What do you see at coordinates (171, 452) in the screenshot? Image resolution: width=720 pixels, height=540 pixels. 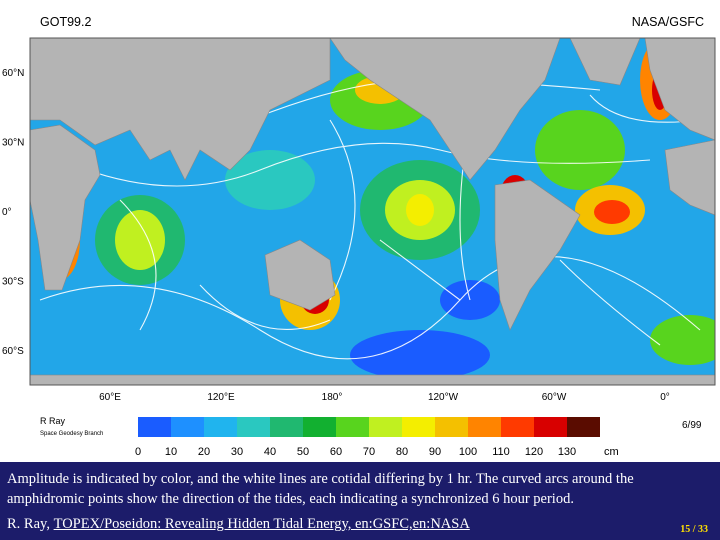 I see `color-tick-label: 10` at bounding box center [171, 452].